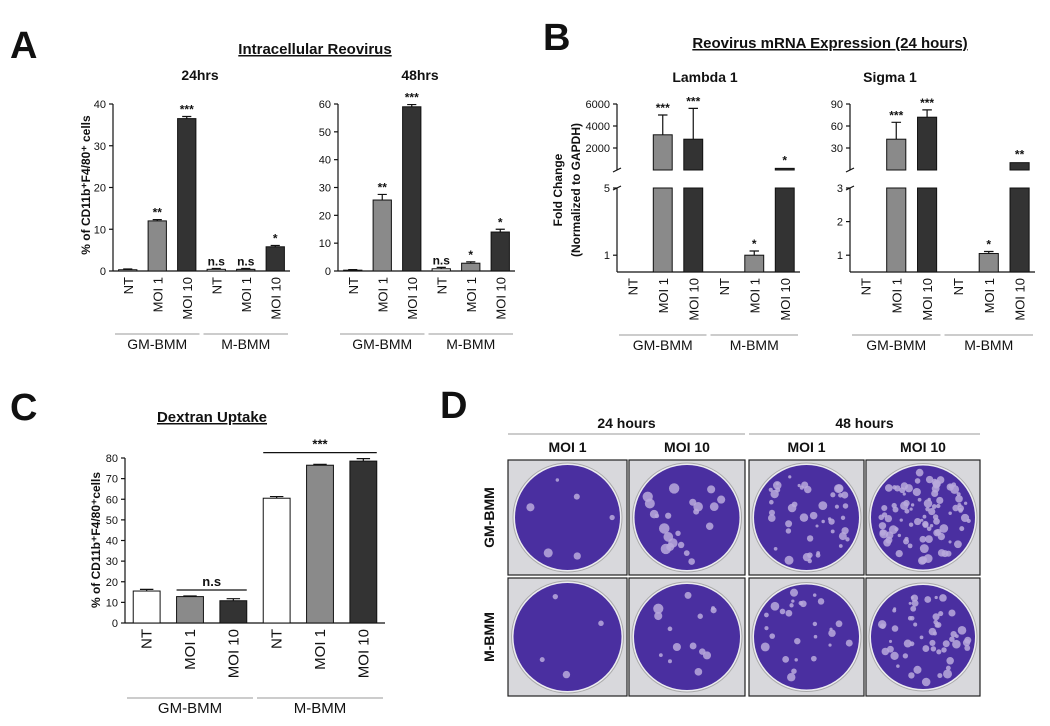  What do you see at coordinates (837, 105) in the screenshot?
I see `y-tick-label: 90` at bounding box center [837, 105].